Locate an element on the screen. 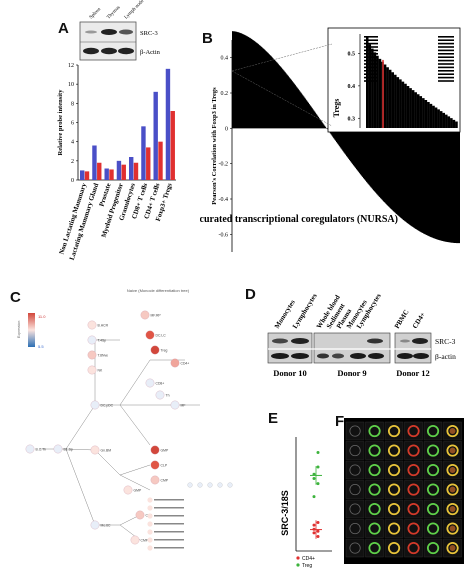 This screenshot has height=569, width=467. panel-b-inset: 0.5 0.4 0.3 Tregs is located at coordinates (346, 80).